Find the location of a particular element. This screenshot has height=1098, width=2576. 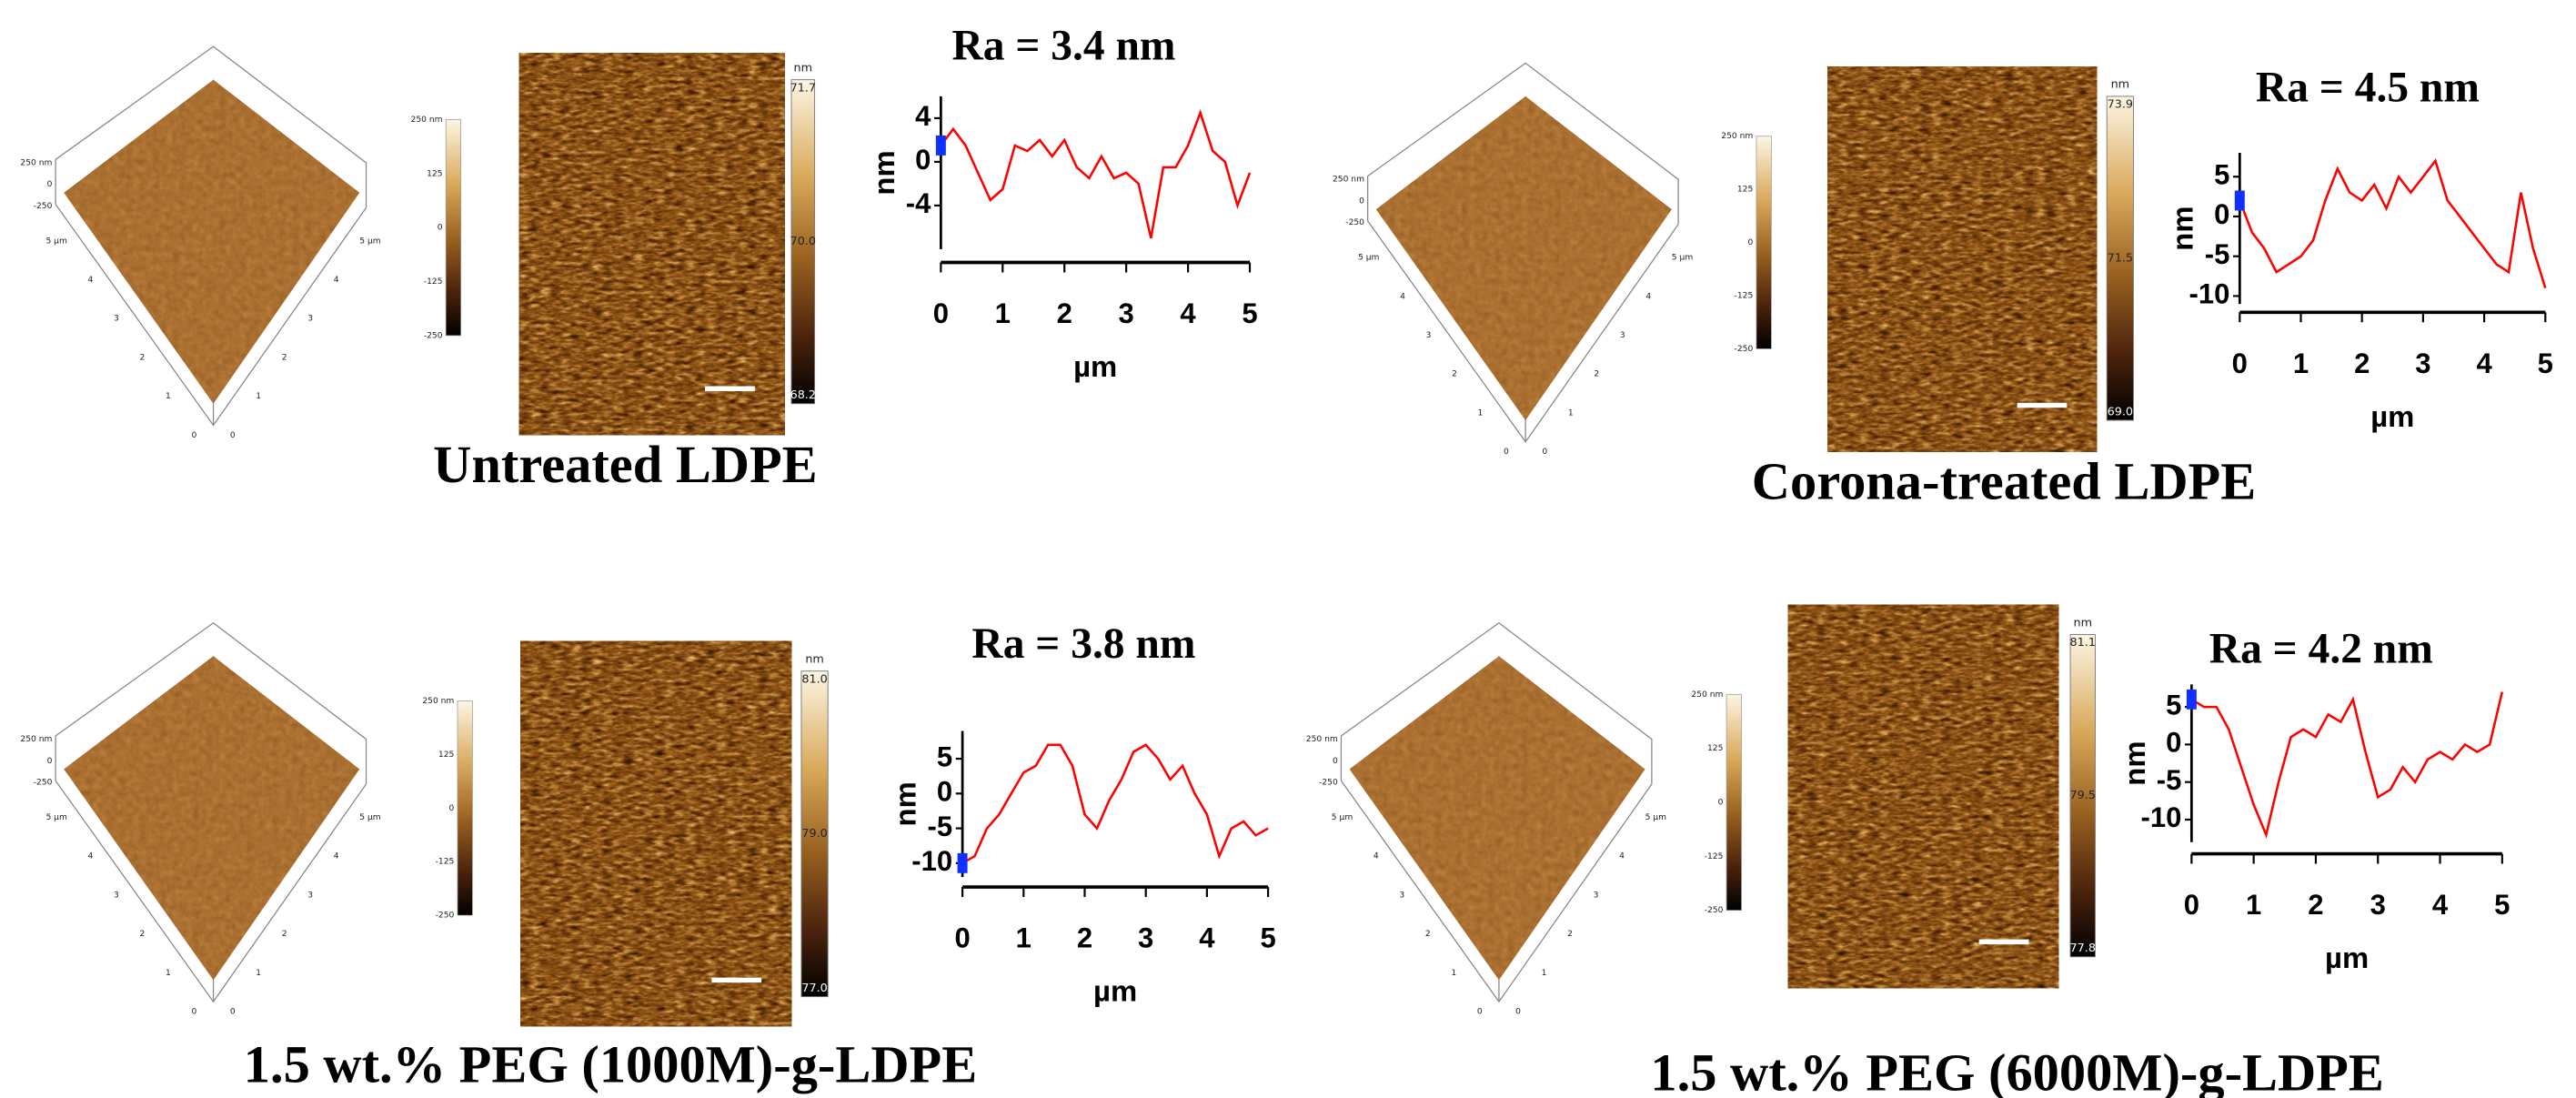

x-axis-label: µm is located at coordinates (2347, 957).